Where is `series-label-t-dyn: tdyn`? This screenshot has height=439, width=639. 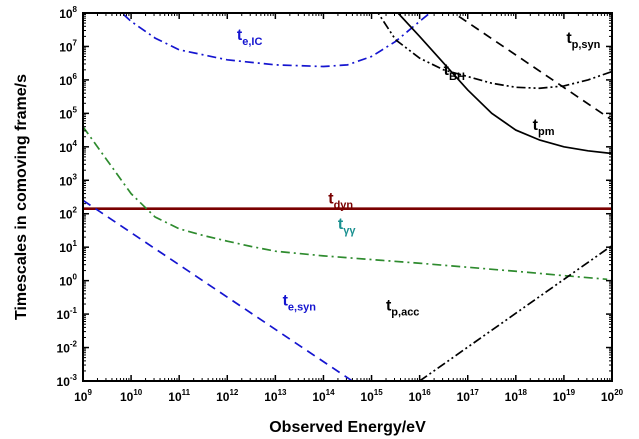
series-label-t-dyn: tdyn is located at coordinates (340, 201).